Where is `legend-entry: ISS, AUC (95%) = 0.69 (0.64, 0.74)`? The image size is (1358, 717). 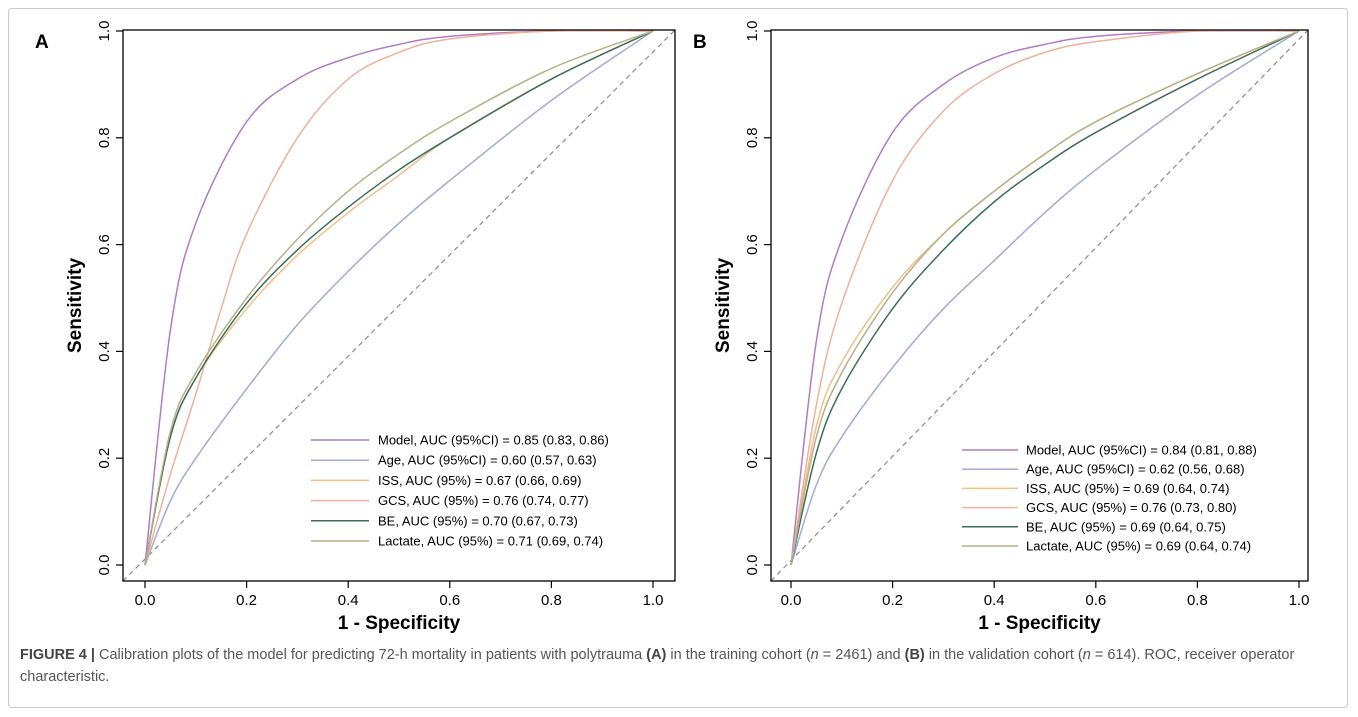
legend-entry: ISS, AUC (95%) = 0.69 (0.64, 0.74) is located at coordinates (1127, 488).